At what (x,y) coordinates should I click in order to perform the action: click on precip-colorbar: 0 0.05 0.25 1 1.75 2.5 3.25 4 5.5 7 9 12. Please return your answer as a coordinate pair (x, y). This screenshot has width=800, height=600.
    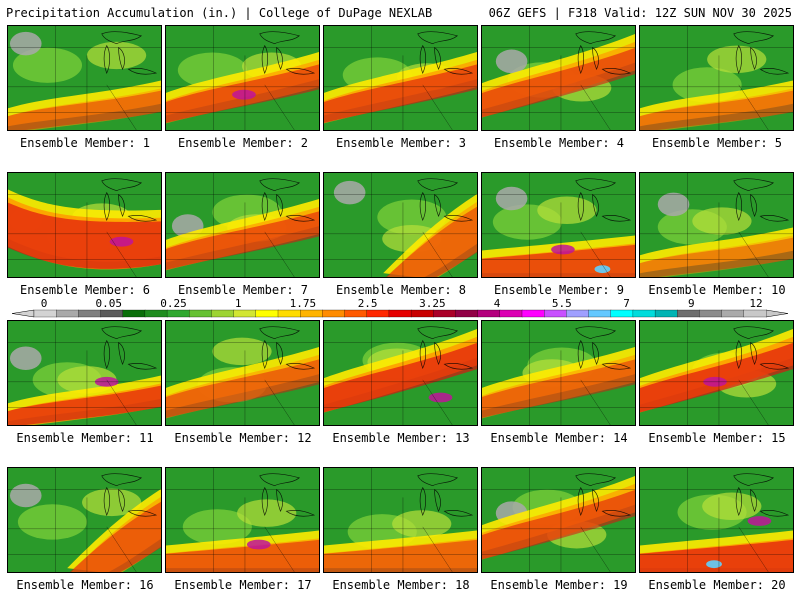
    Looking at the image, I should click on (400, 309).